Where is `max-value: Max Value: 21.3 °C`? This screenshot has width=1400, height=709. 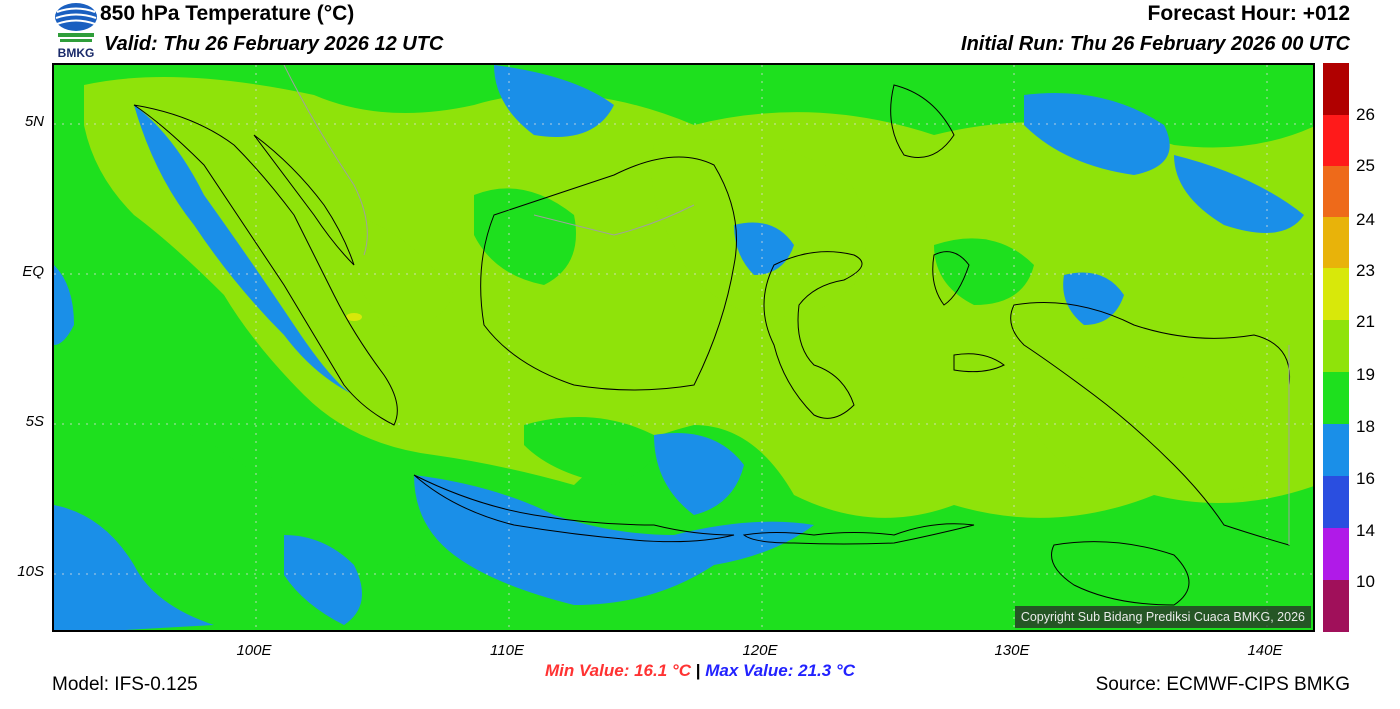
max-value: Max Value: 21.3 °C is located at coordinates (780, 670).